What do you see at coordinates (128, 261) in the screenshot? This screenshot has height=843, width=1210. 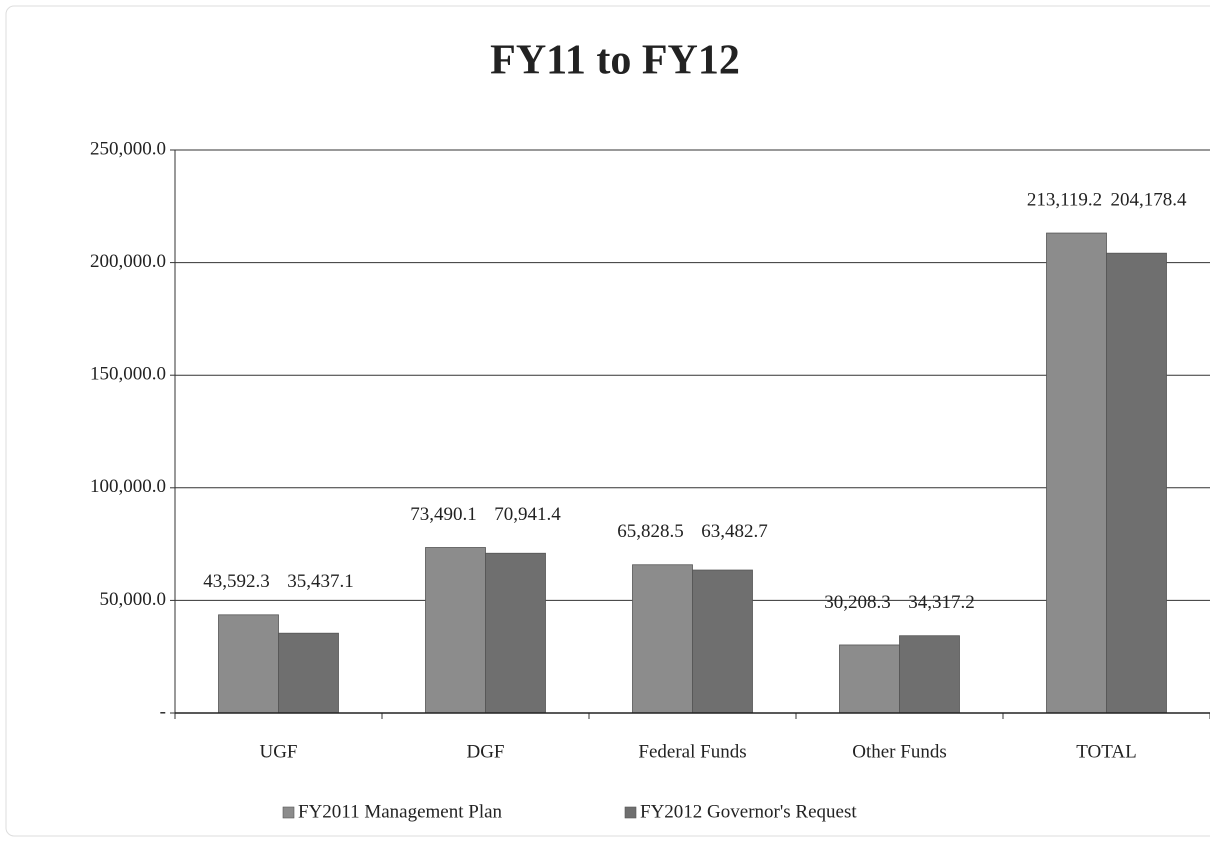 I see `y-tick-label: 200,000.0` at bounding box center [128, 261].